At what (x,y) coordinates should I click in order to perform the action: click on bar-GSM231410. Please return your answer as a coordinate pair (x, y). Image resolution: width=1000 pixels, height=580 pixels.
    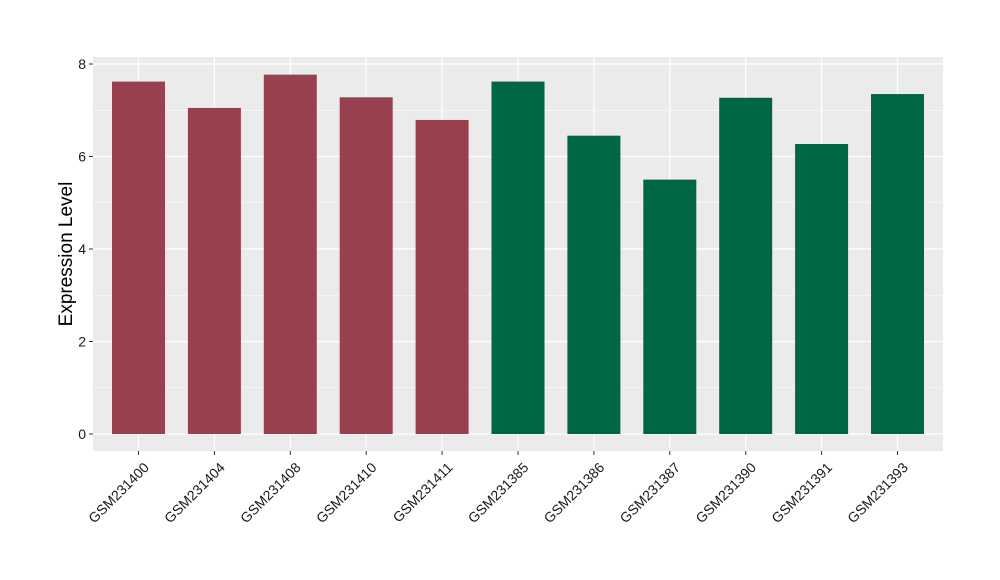
    Looking at the image, I should click on (366, 266).